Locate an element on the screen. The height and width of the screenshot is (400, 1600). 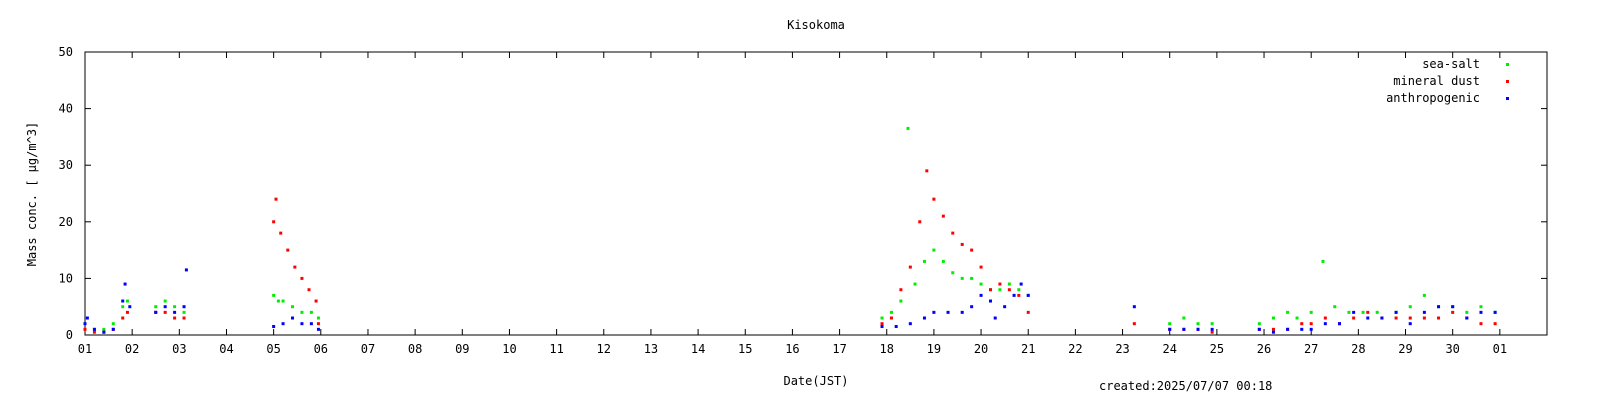
x-tick-label: 08 is located at coordinates (415, 349).